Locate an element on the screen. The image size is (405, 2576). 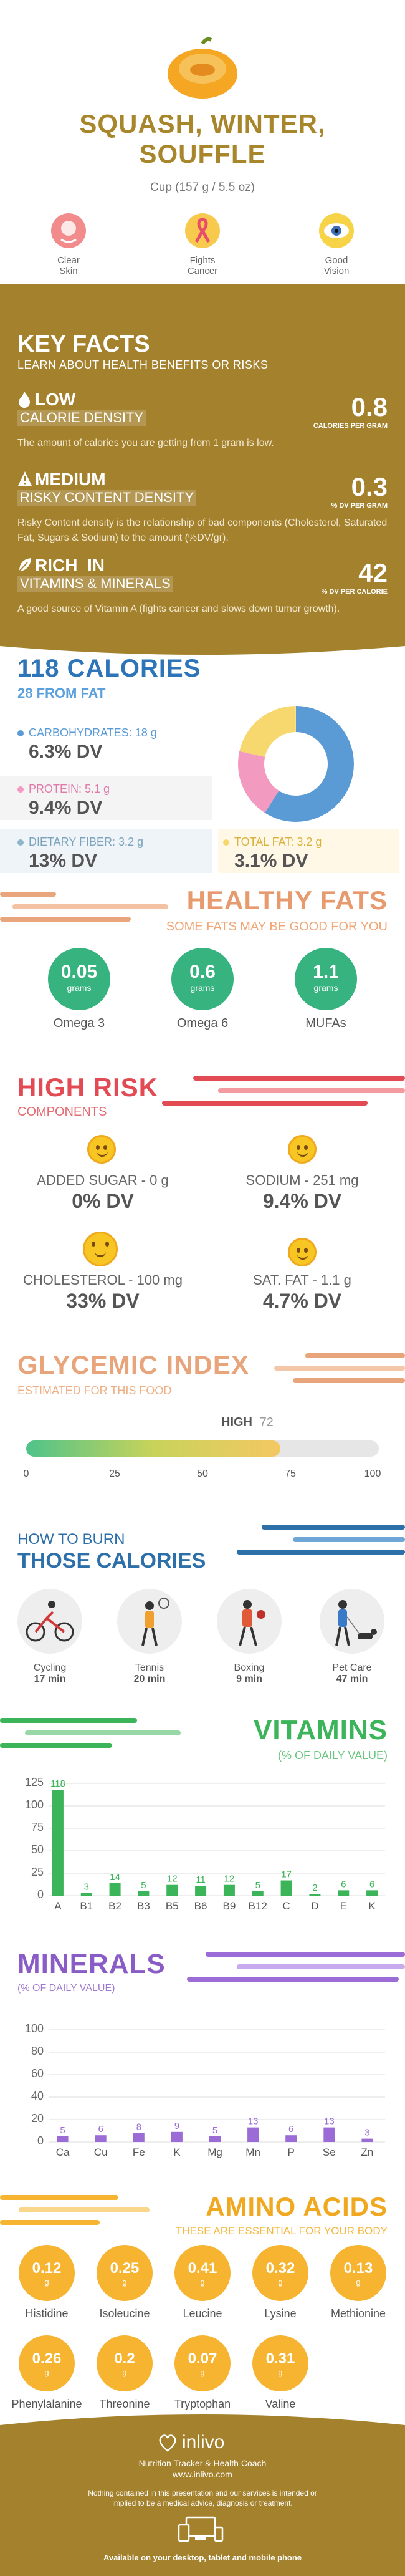
amino-isoleucine: 0.25 g is located at coordinates (125, 2273).